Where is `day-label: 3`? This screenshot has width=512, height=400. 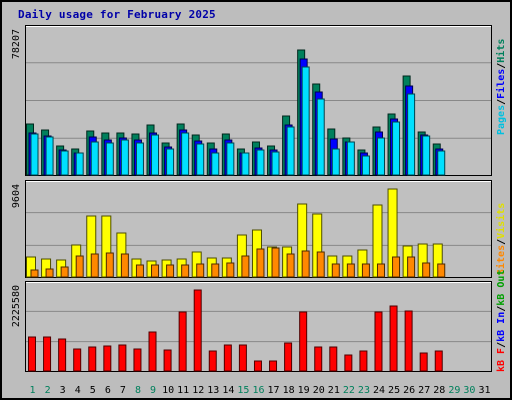
day-label: 3 is located at coordinates (63, 390).